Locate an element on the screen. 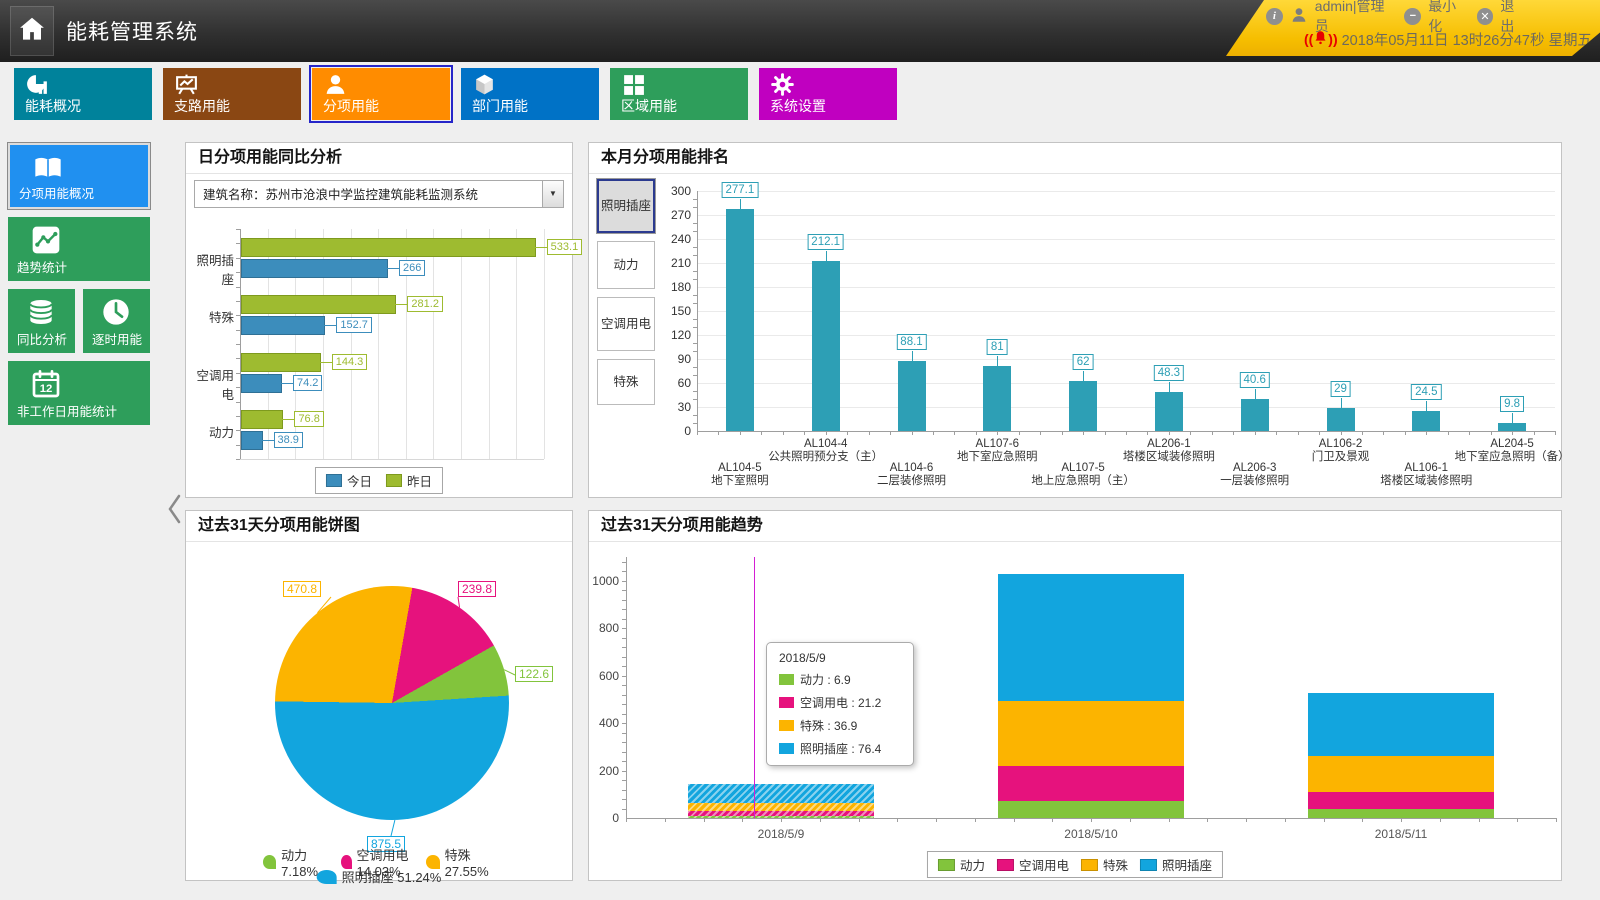 The width and height of the screenshot is (1600, 900). value-label: 29 is located at coordinates (1340, 388).